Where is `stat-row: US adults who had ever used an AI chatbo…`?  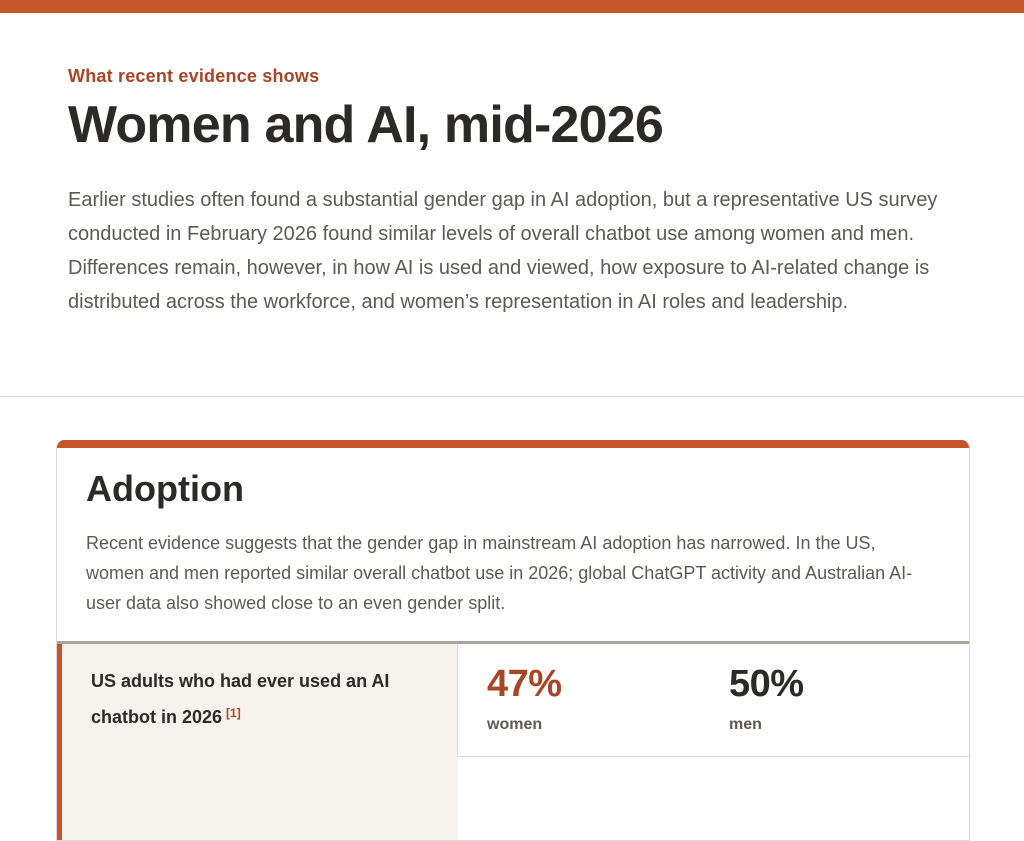 stat-row: US adults who had ever used an AI chatbo… is located at coordinates (513, 700).